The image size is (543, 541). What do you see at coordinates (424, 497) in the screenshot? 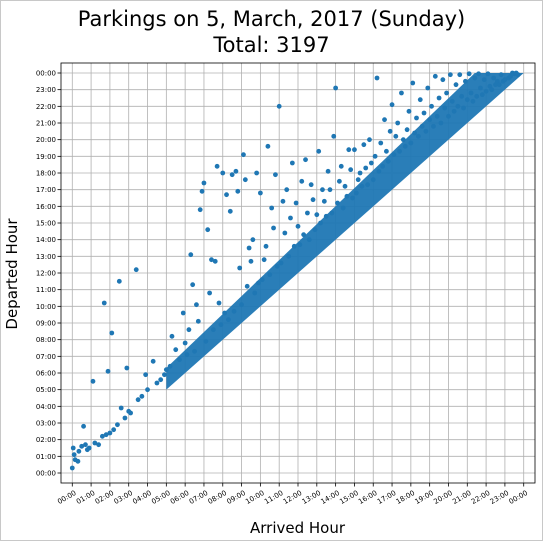
I see `x-tick-label: 19:00` at bounding box center [424, 497].